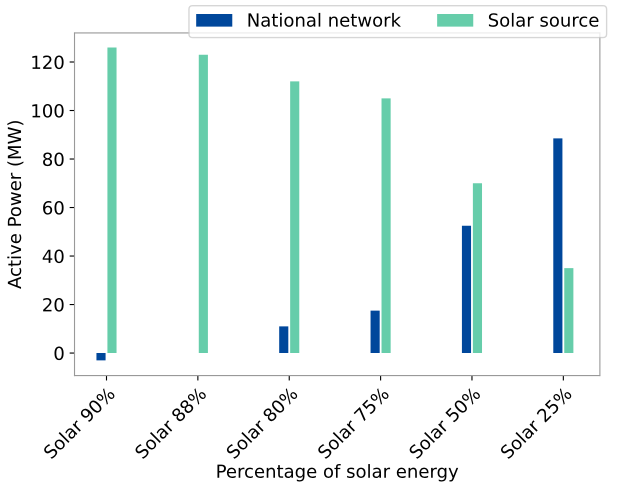  Describe the element at coordinates (543, 19) in the screenshot. I see `legend-label: Solar source` at that location.